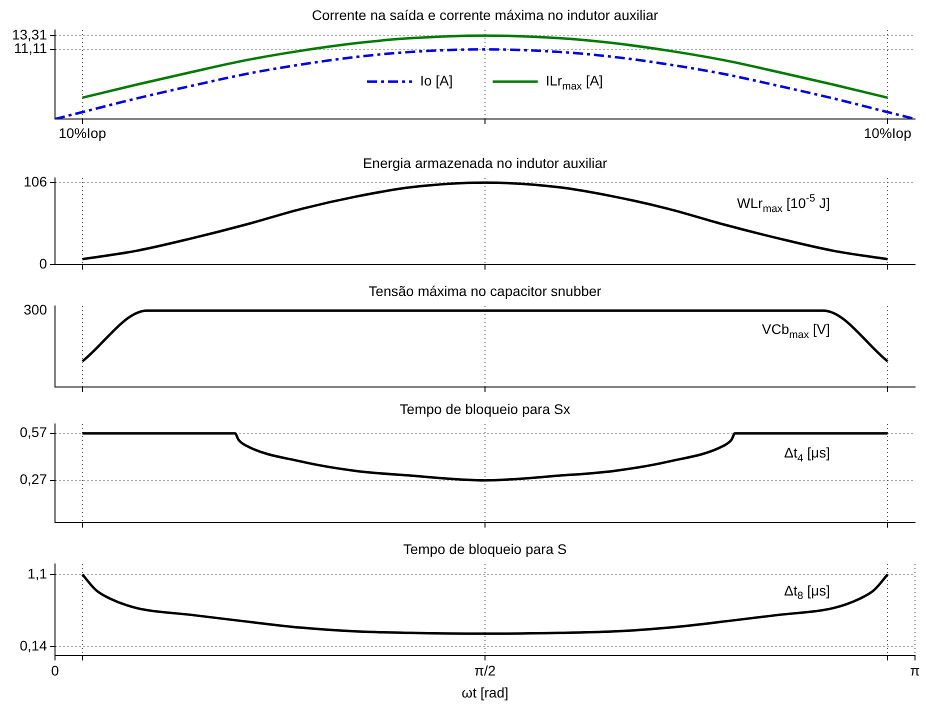  I want to click on y-tick-label: 0,27, so click(34, 479).